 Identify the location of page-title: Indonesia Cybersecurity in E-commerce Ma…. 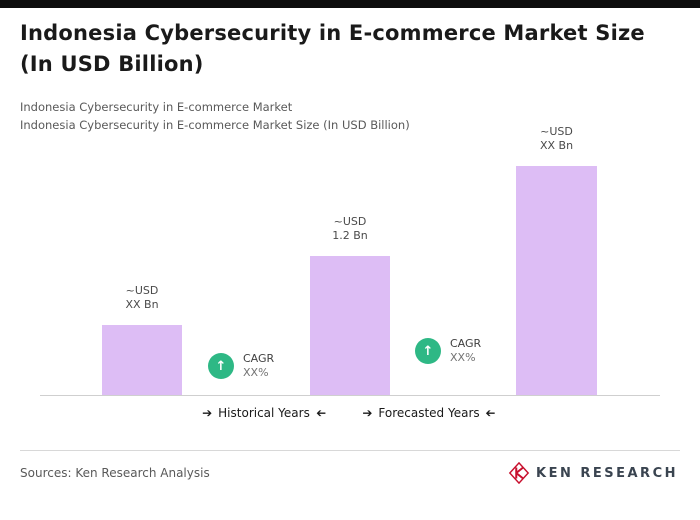
(352, 49).